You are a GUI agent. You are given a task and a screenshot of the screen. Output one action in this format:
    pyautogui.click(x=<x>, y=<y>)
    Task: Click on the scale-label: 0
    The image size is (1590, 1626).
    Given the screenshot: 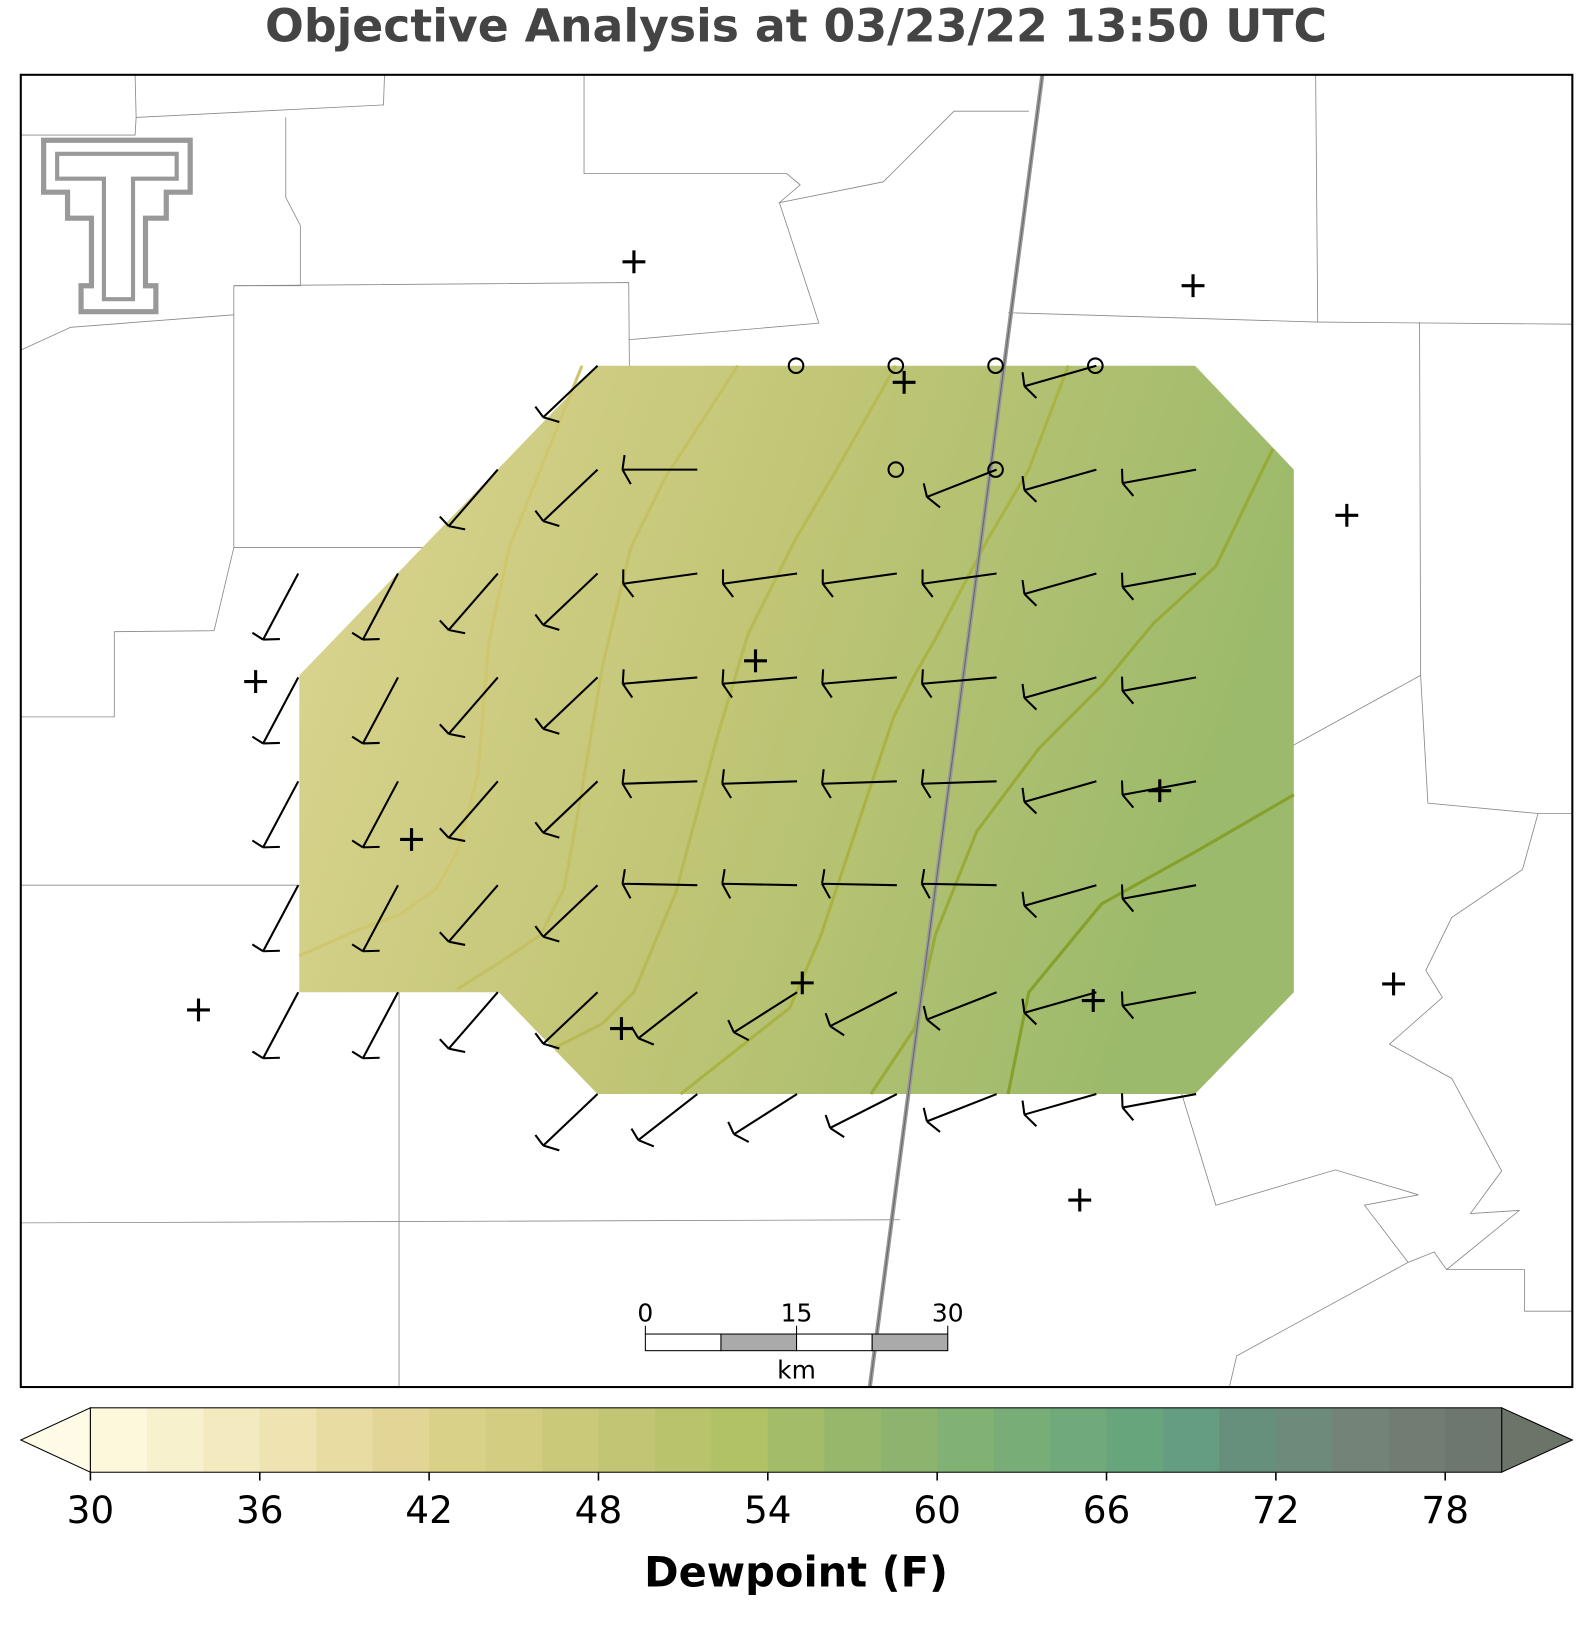 What is the action you would take?
    pyautogui.click(x=645, y=1313)
    